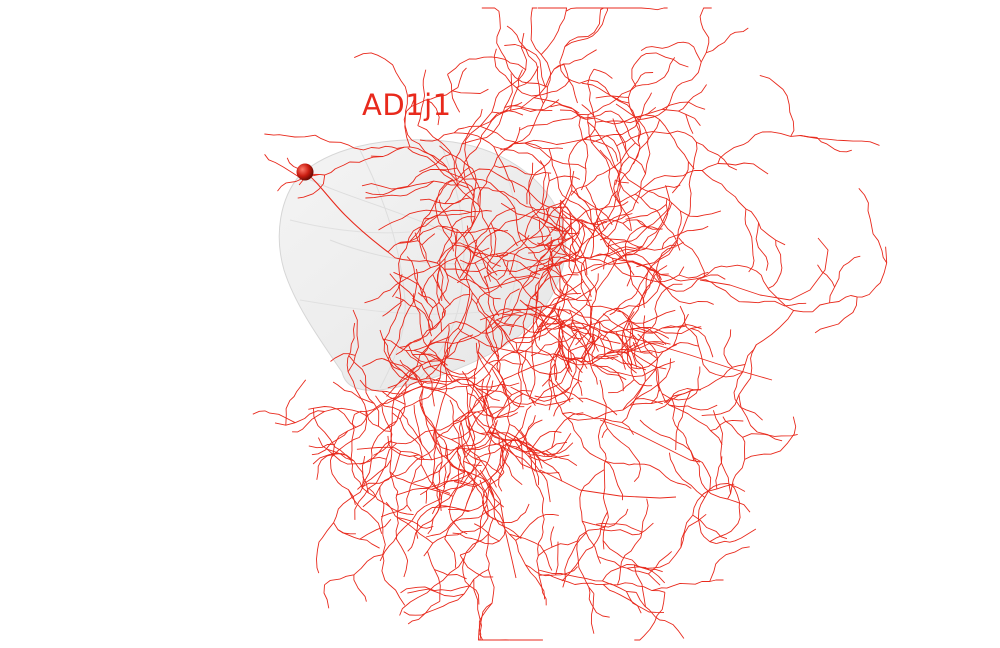  I want to click on neuron-label: AD1j1, so click(407, 105).